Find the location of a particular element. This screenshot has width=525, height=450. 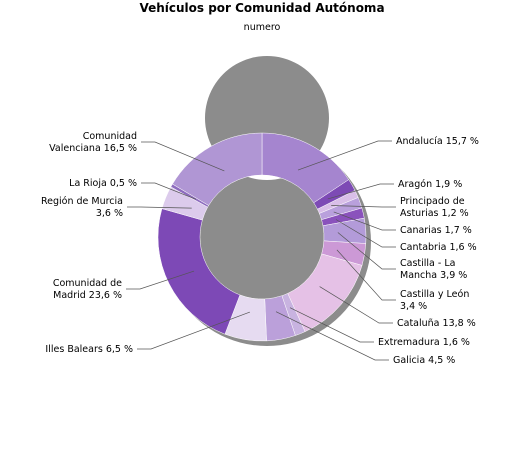

slice-label-castilla-y-leon: Castilla y León 3,4 % is located at coordinates (434, 300).